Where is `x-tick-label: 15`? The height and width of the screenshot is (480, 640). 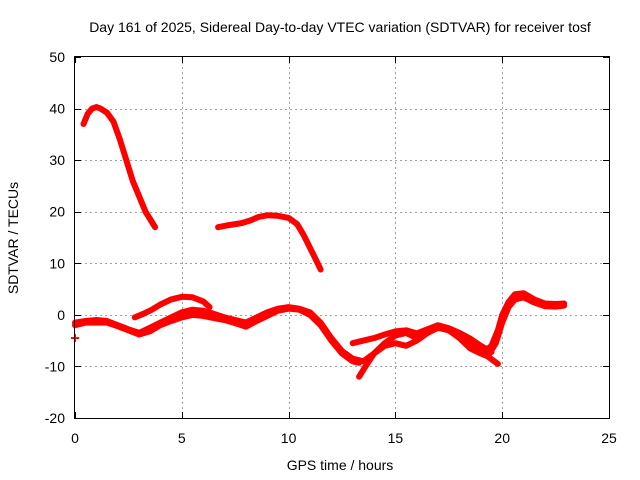
x-tick-label: 15 is located at coordinates (396, 438).